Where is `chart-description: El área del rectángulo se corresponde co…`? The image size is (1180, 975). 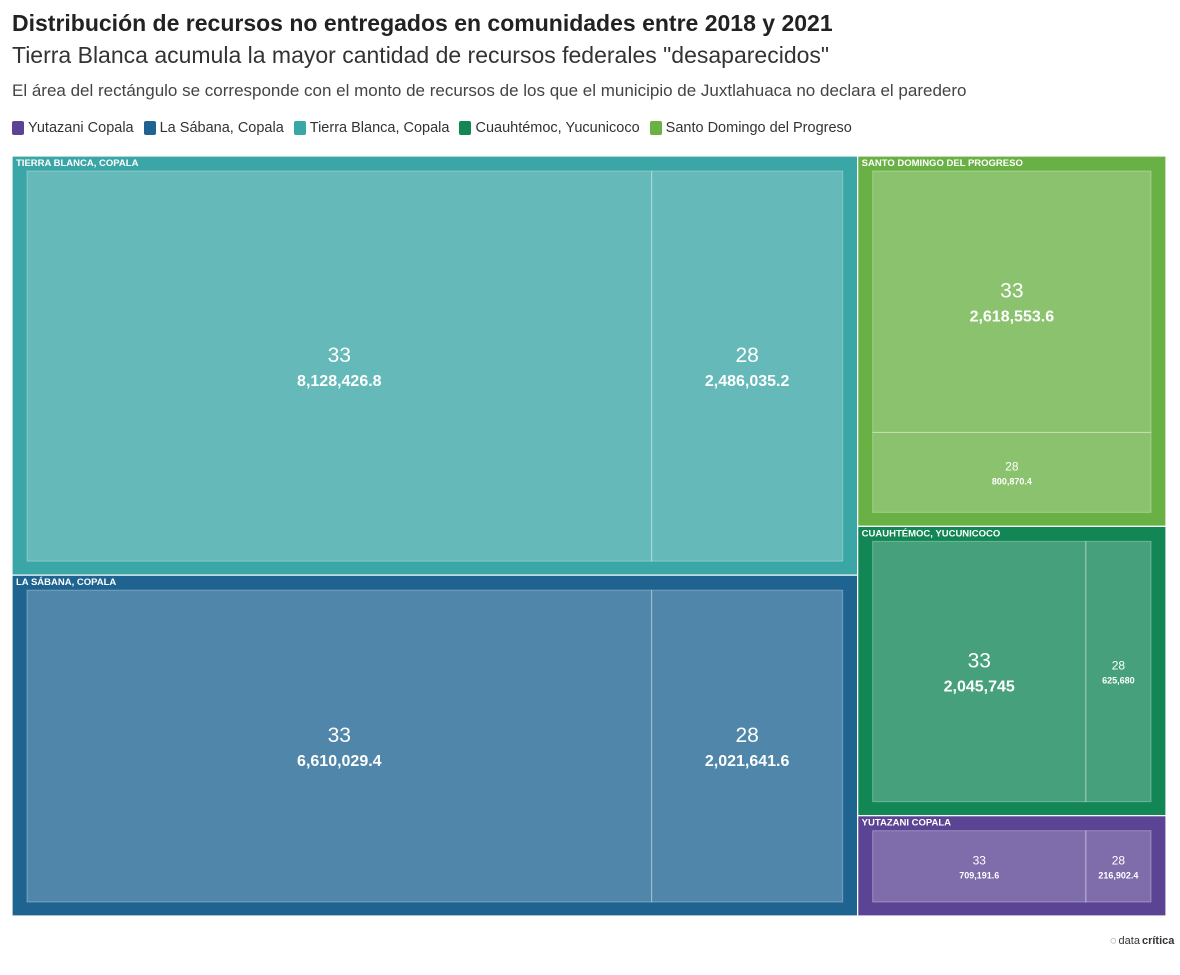 chart-description: El área del rectángulo se corresponde co… is located at coordinates (489, 90).